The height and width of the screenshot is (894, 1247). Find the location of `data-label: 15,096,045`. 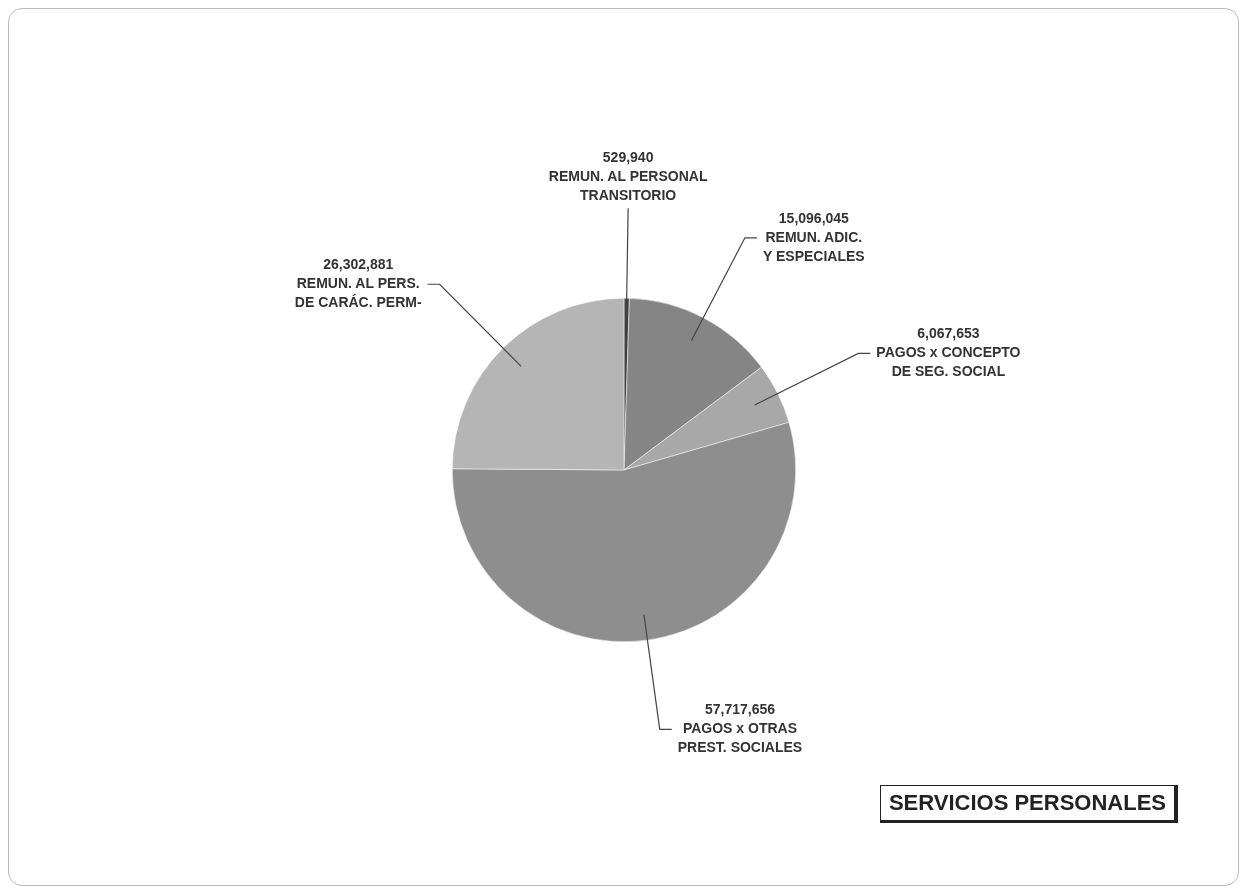

data-label: 15,096,045 is located at coordinates (814, 217).